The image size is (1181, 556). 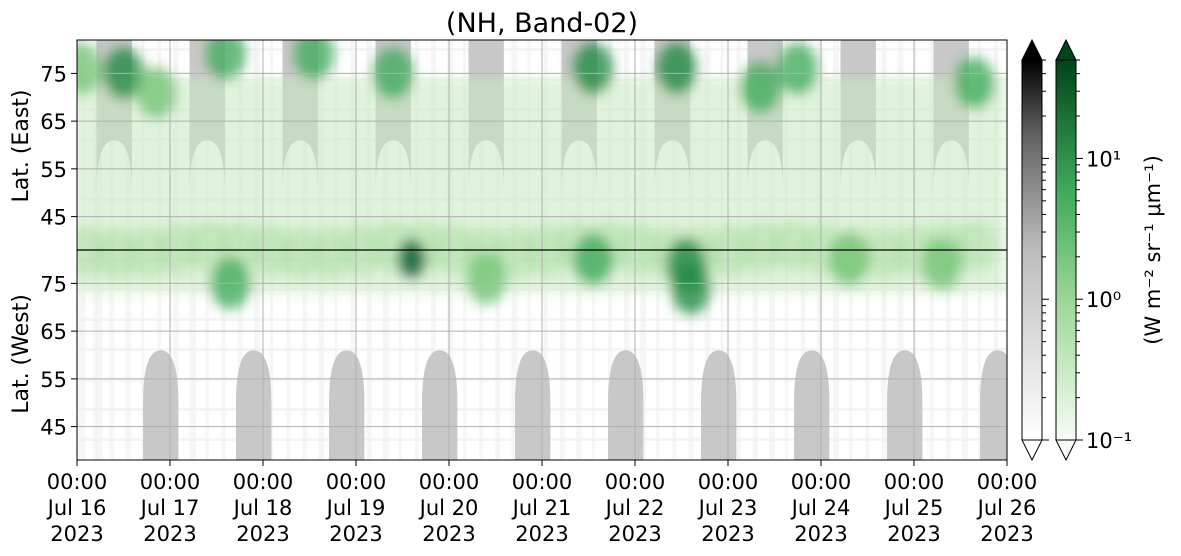 I want to click on colorbar-greys-extend-max, so click(x=1032, y=49).